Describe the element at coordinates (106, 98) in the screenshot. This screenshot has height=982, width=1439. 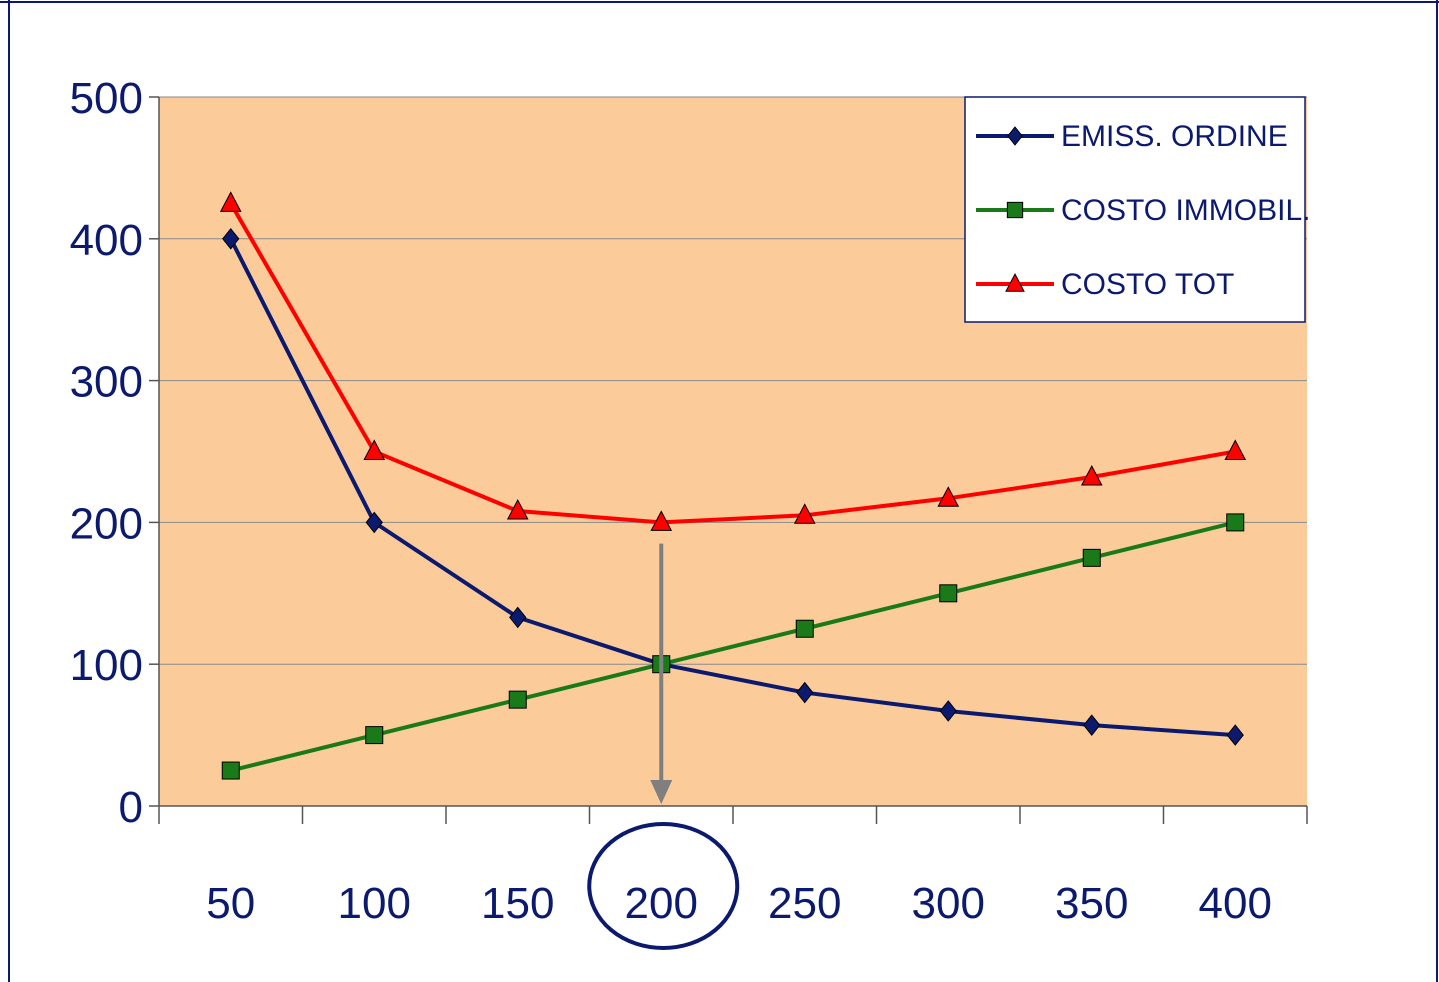
I see `y-tick-label: 500` at that location.